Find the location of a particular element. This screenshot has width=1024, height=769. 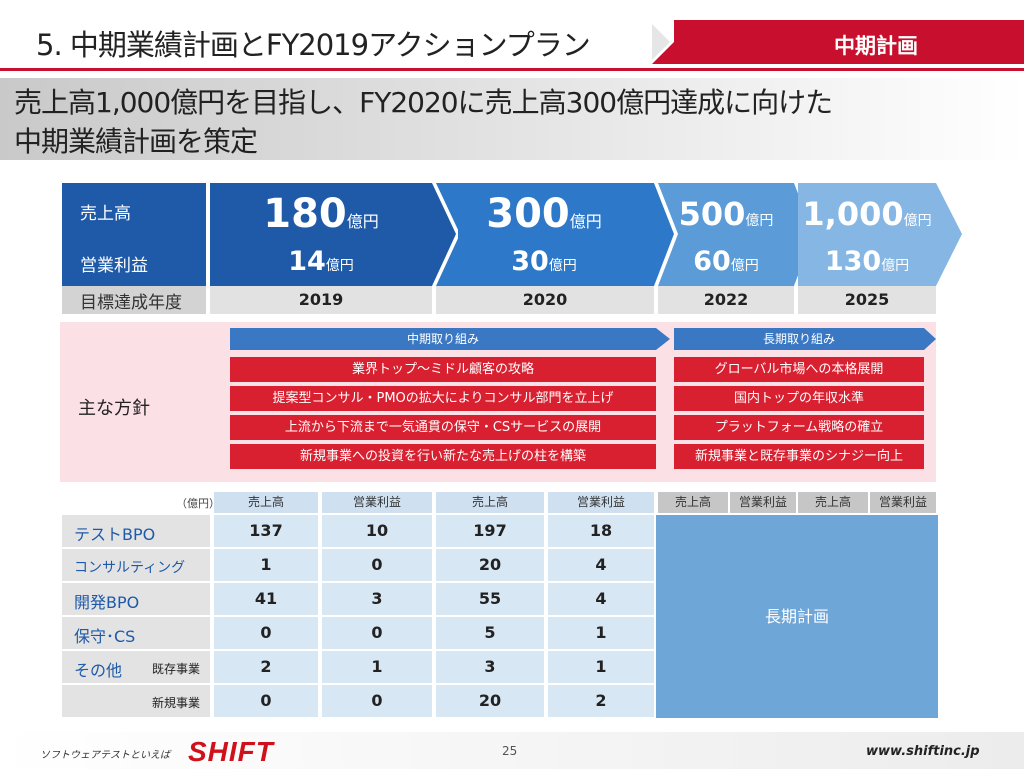

subtitle-line-1: 売上高1,000億円を目指し、FY2020に売上高300億円達成に向けた is located at coordinates (423, 102).